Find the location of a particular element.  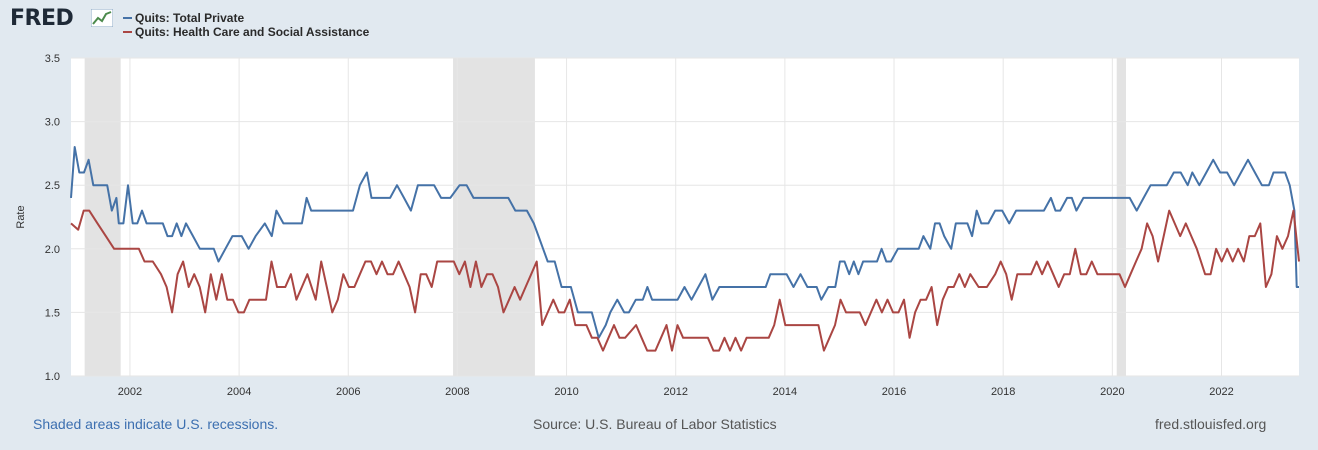

y-tick-label-5: 3.5 is located at coordinates (52, 59).